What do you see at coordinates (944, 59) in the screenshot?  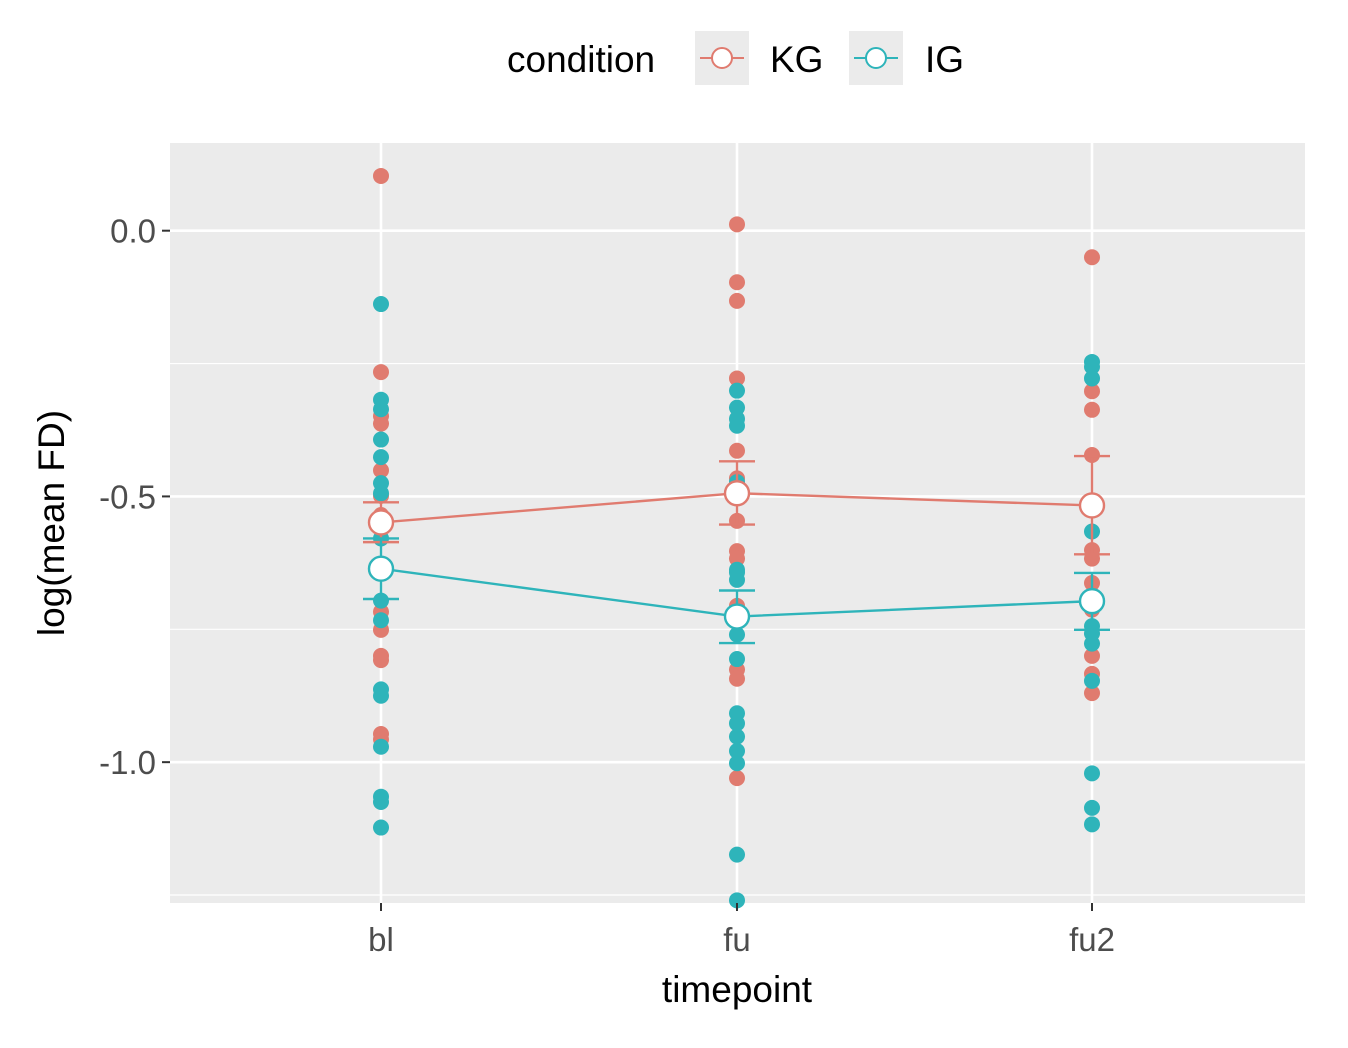 I see `legend-label-ig: IG` at bounding box center [944, 59].